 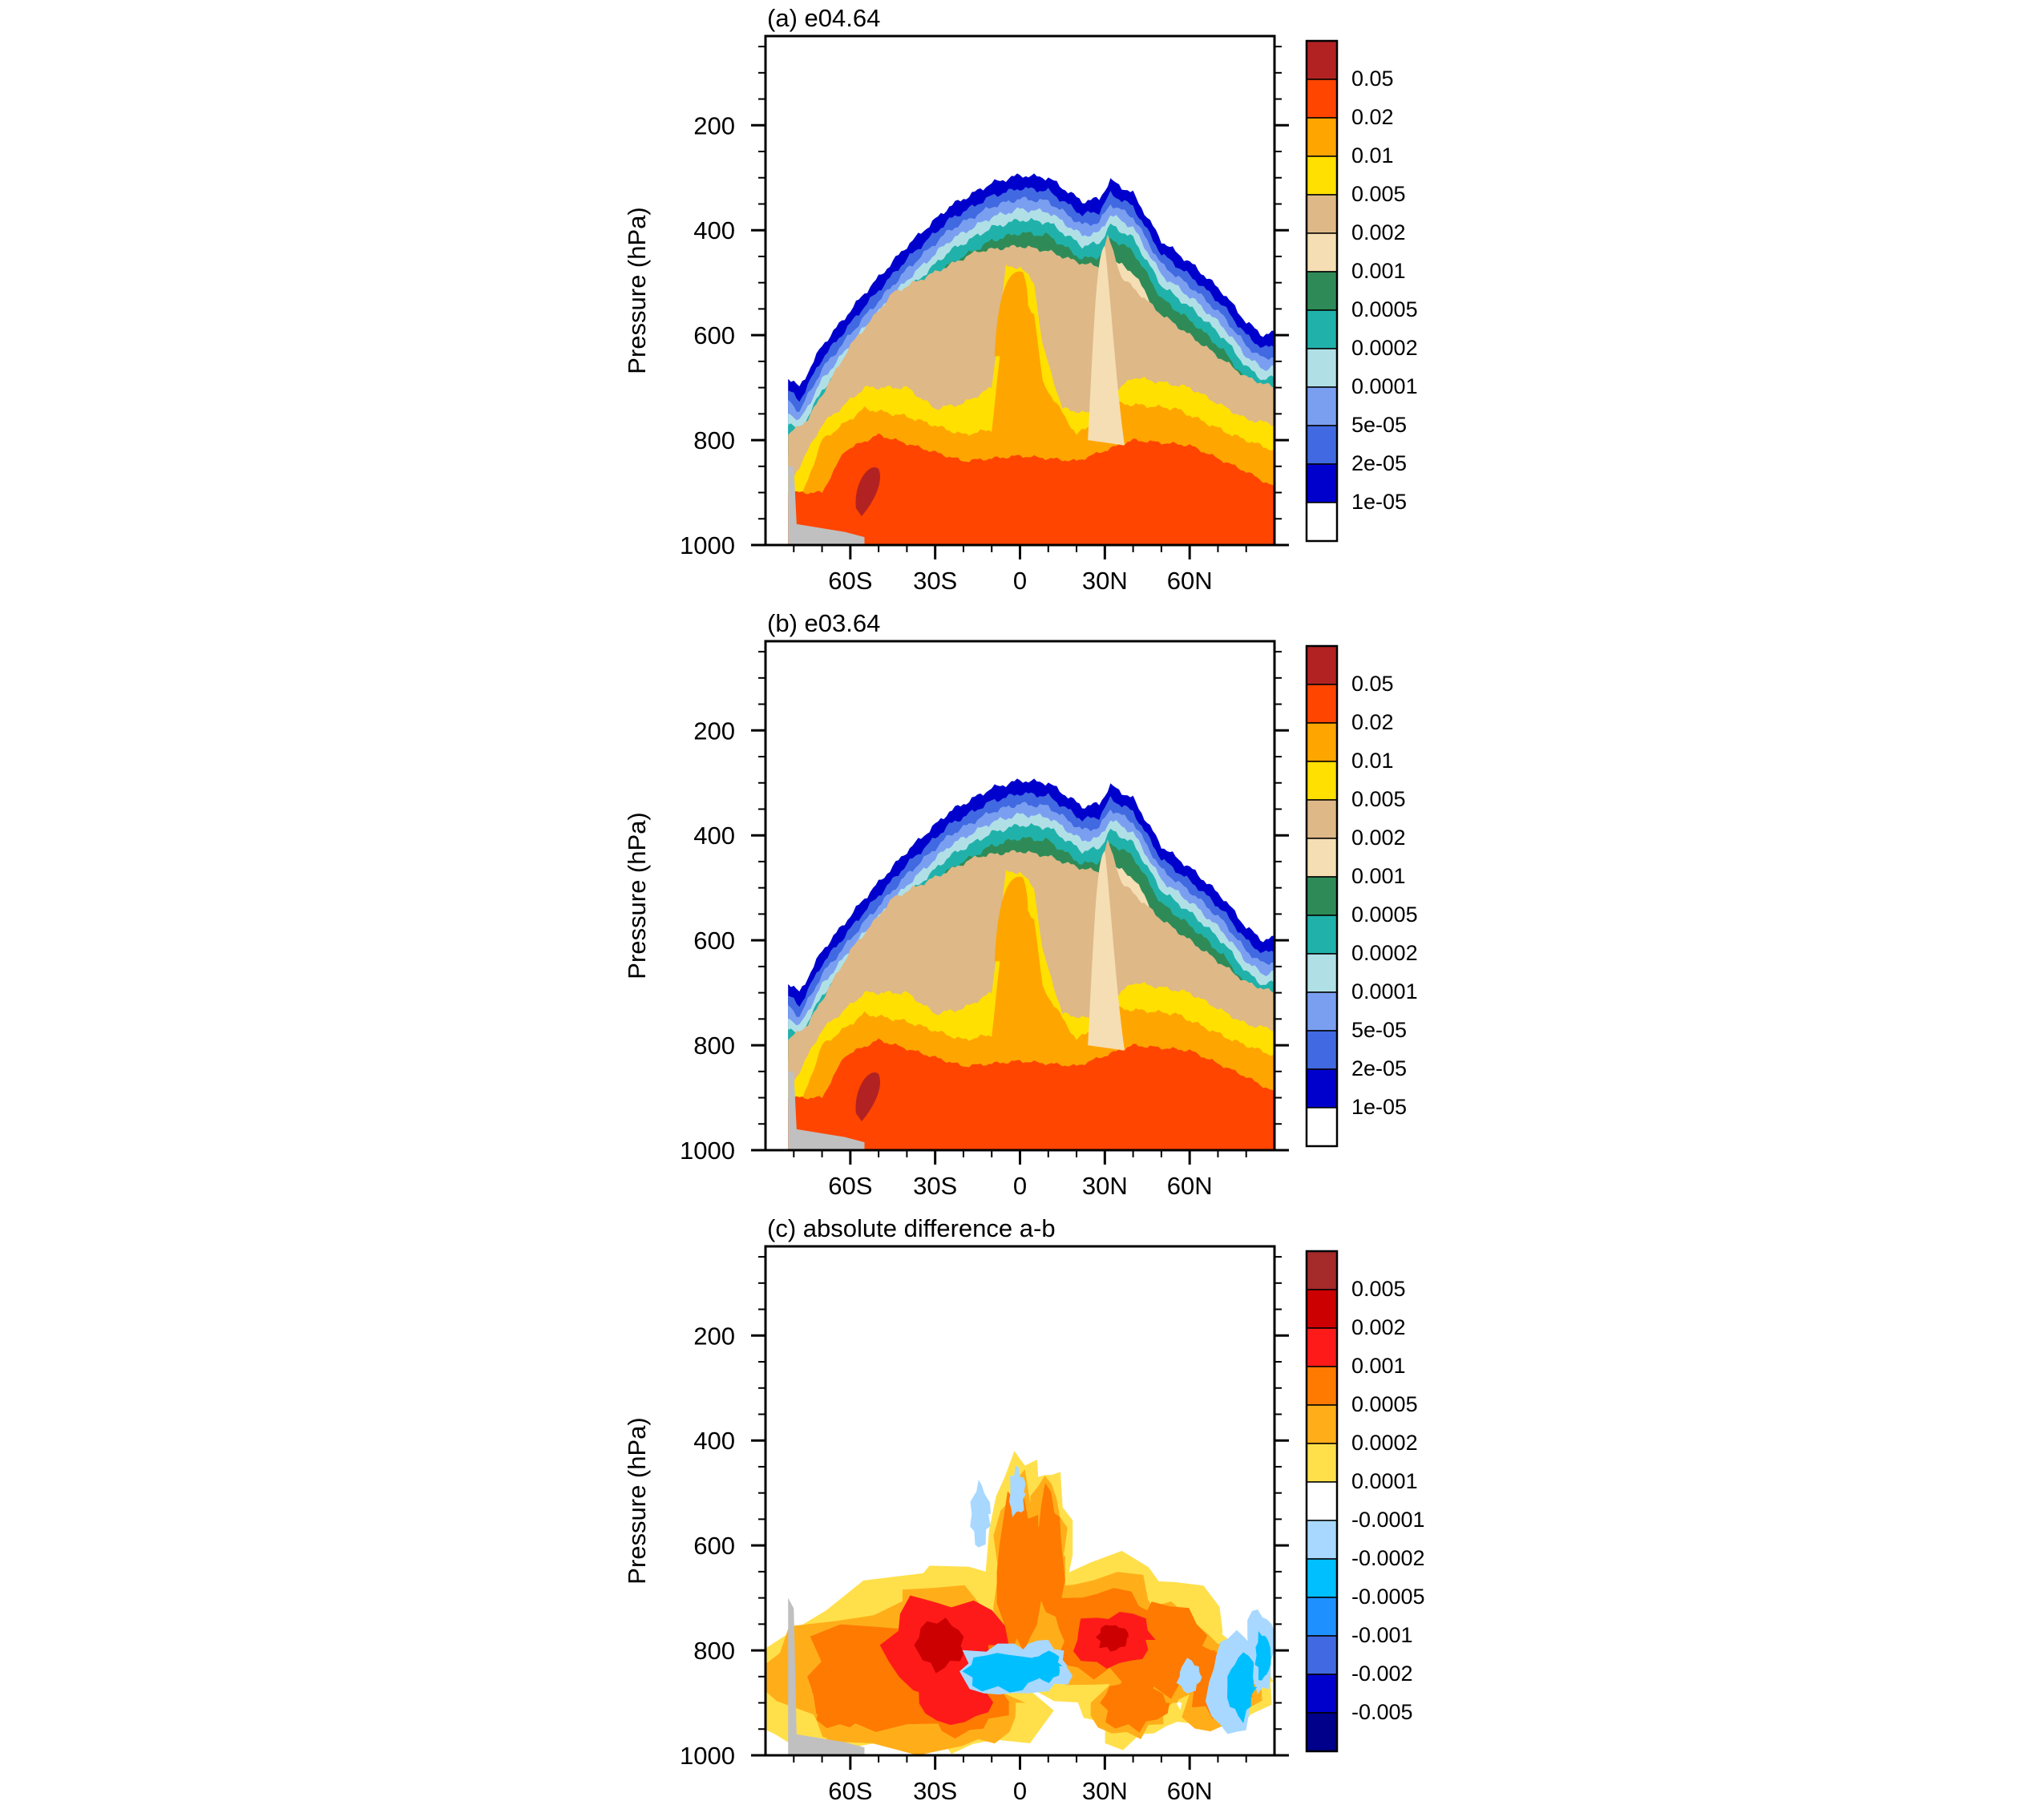 I want to click on colorbar-label: 0.005, so click(x=1378, y=1289).